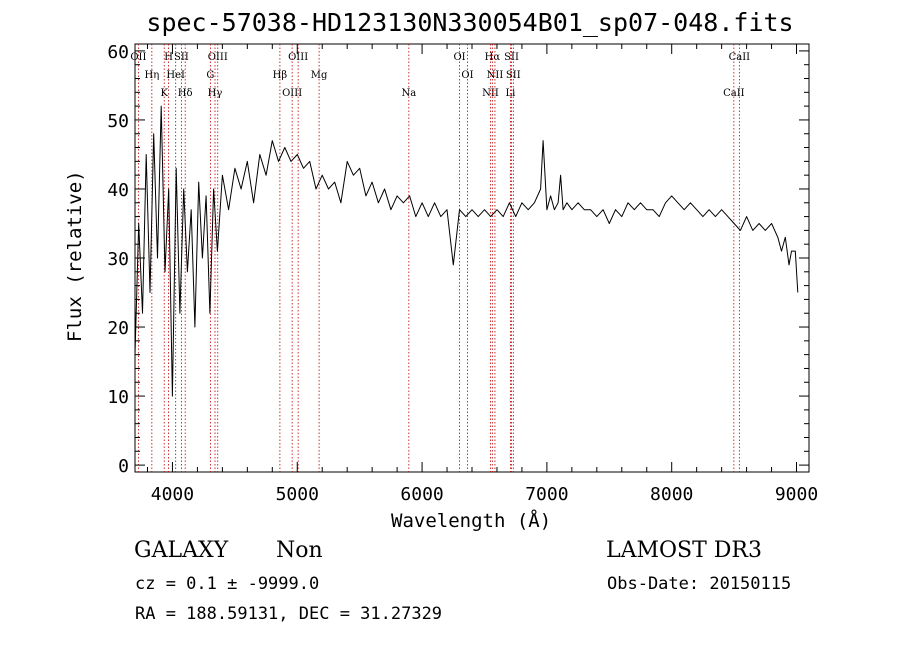 This screenshot has width=900, height=649. I want to click on subclass-label: Non, so click(299, 550).